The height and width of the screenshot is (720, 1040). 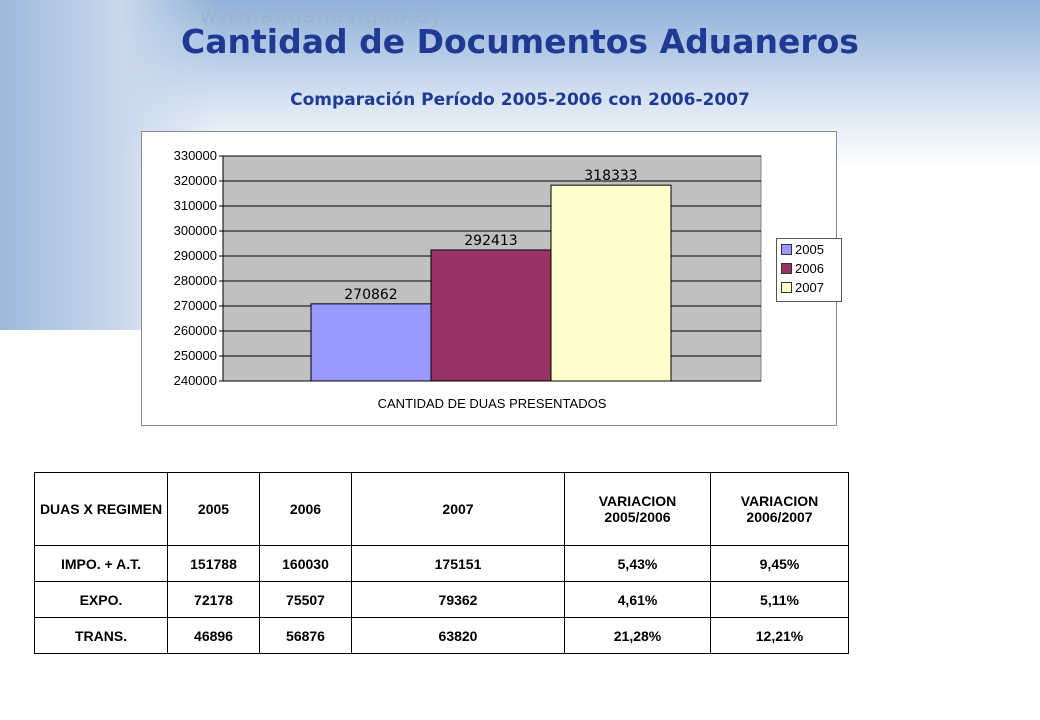 I want to click on legend-item: 2007, so click(x=811, y=287).